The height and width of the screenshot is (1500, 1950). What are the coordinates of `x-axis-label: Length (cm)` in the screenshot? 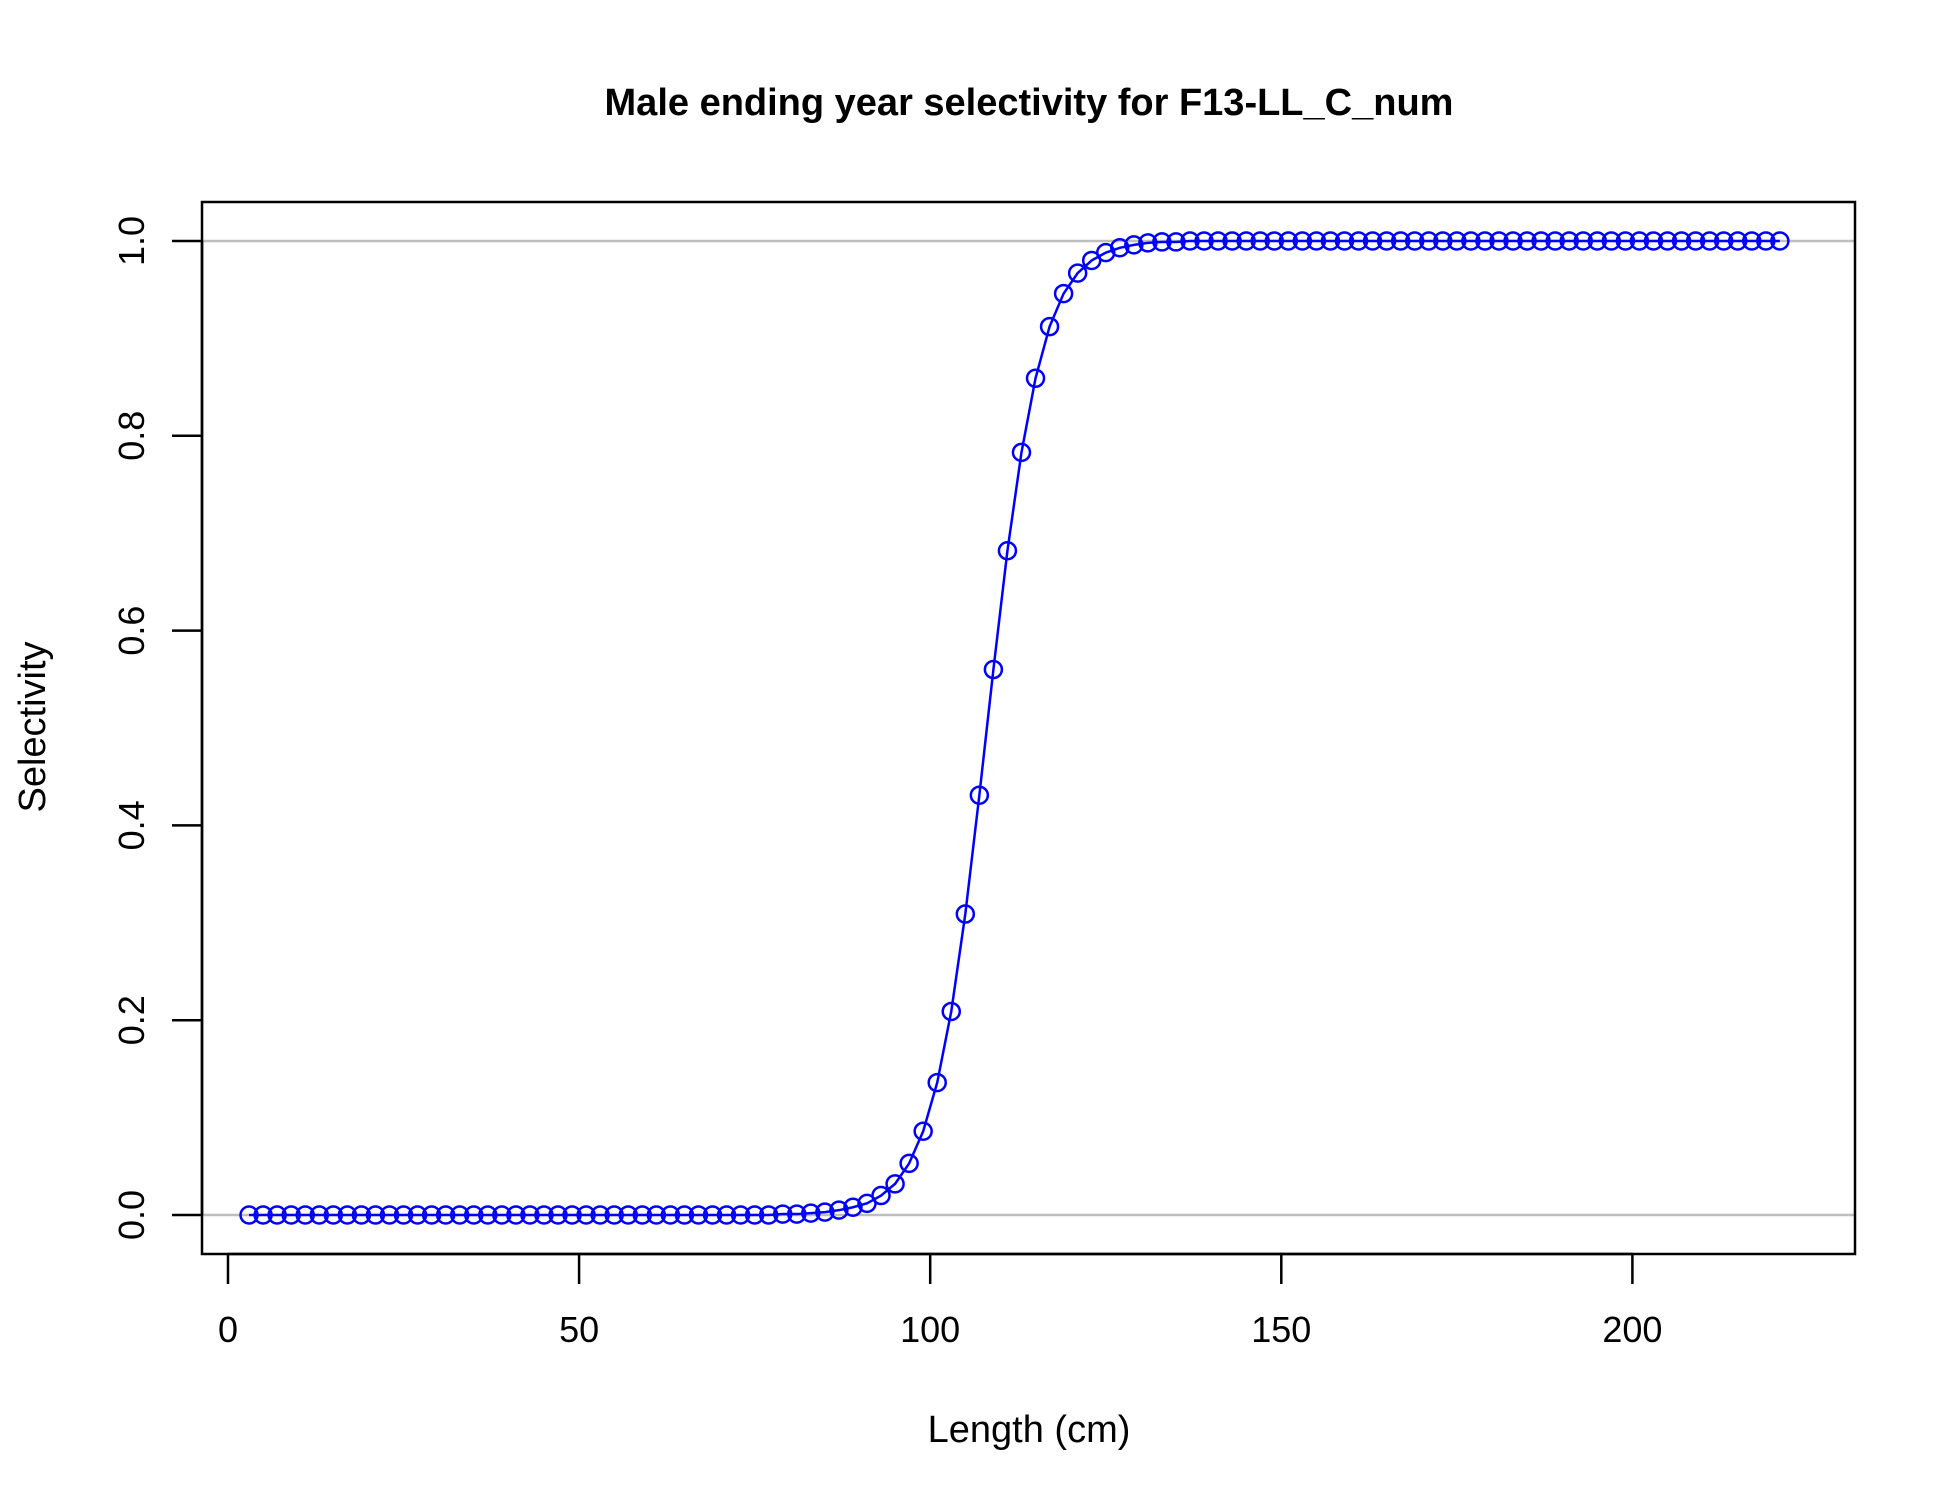 It's located at (1029, 1430).